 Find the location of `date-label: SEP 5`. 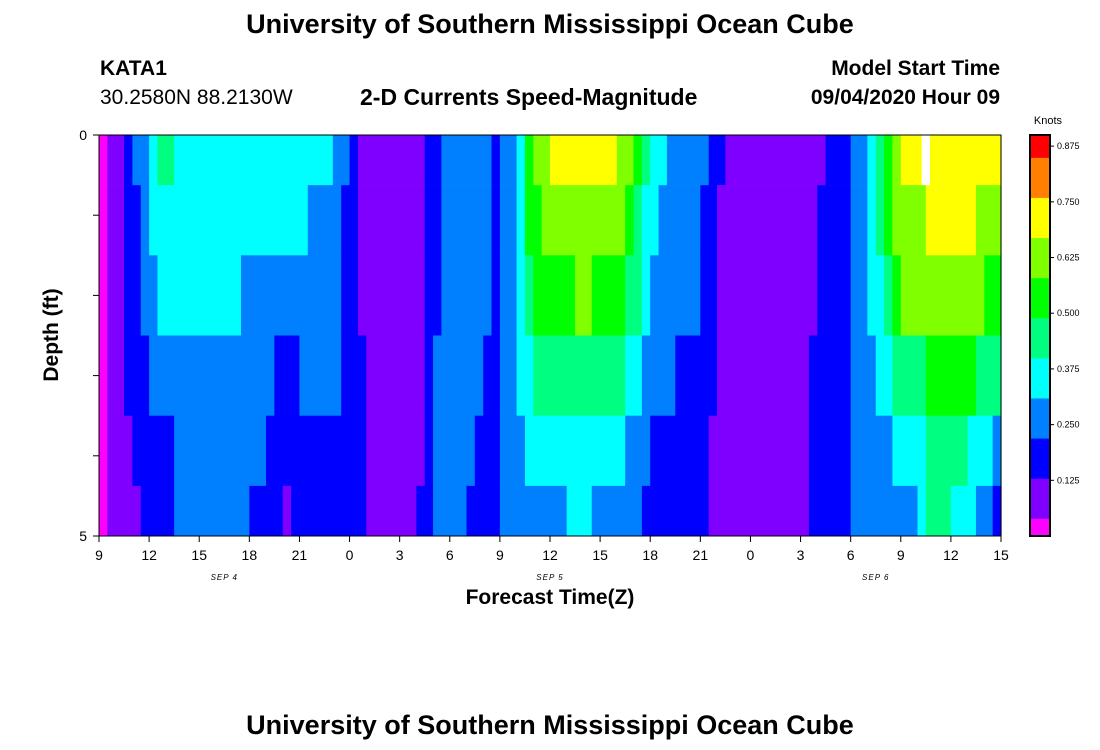

date-label: SEP 5 is located at coordinates (549, 577).